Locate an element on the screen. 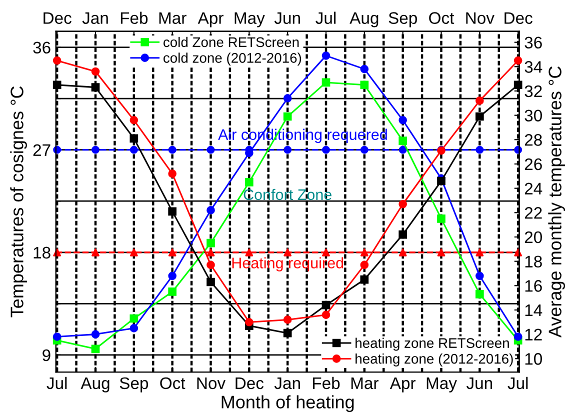 Image resolution: width=565 pixels, height=418 pixels. legend-label: cold Zone RETScreen is located at coordinates (231, 42).